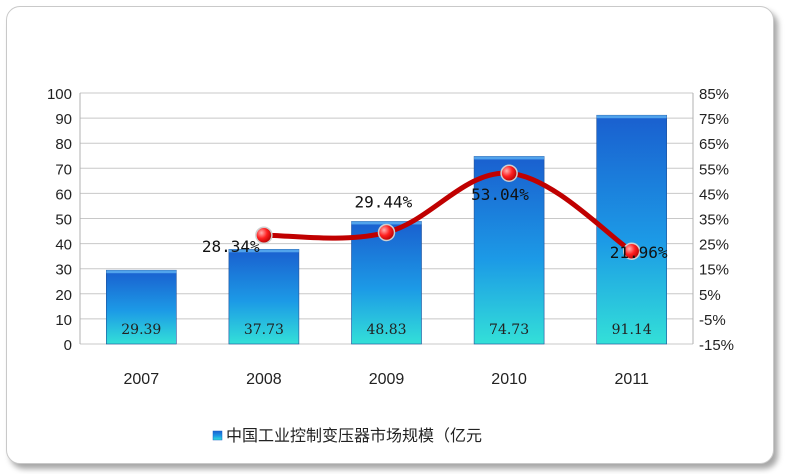 This screenshot has height=474, width=785. I want to click on left-tick-label: 0, so click(68, 345).